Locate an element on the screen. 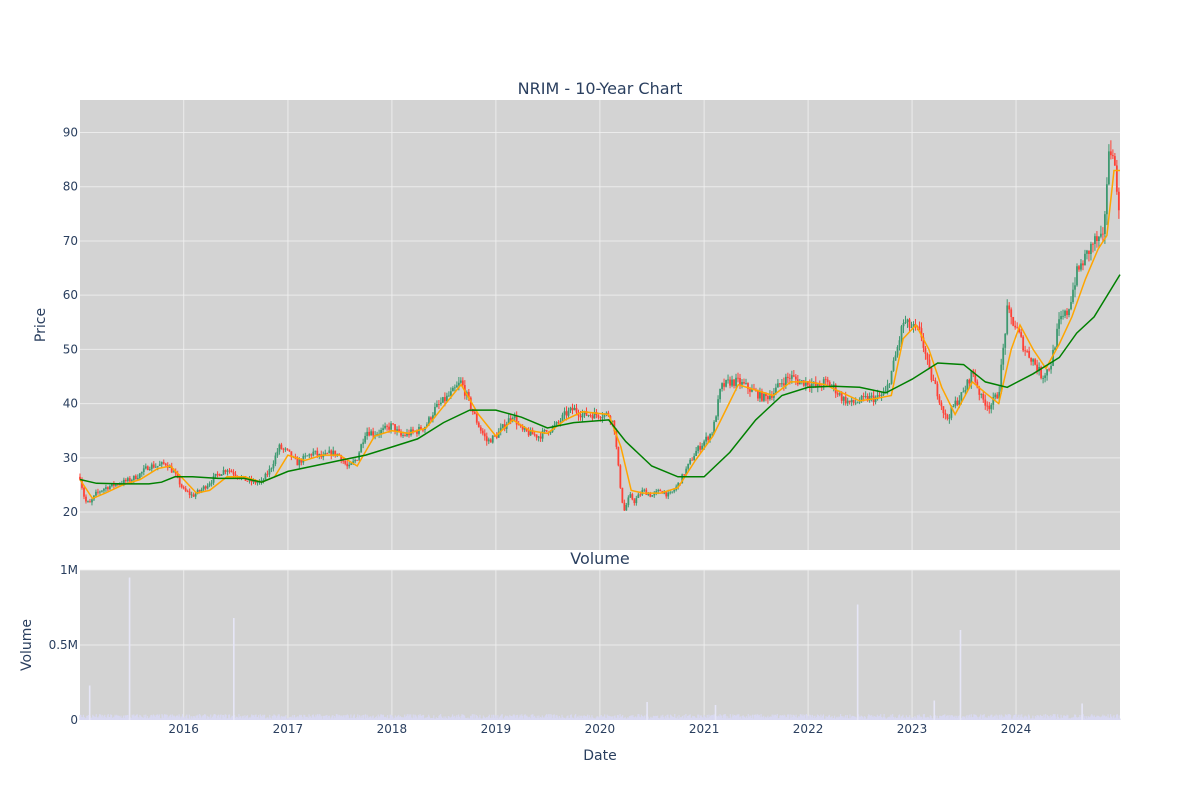  volume-y-tick-label: 0.5M is located at coordinates (63, 645).